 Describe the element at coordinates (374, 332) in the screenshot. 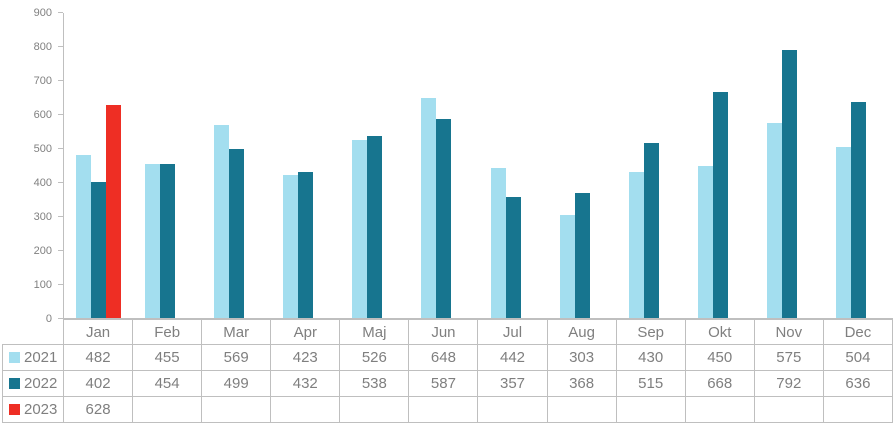

I see `month-header-maj: Maj` at that location.